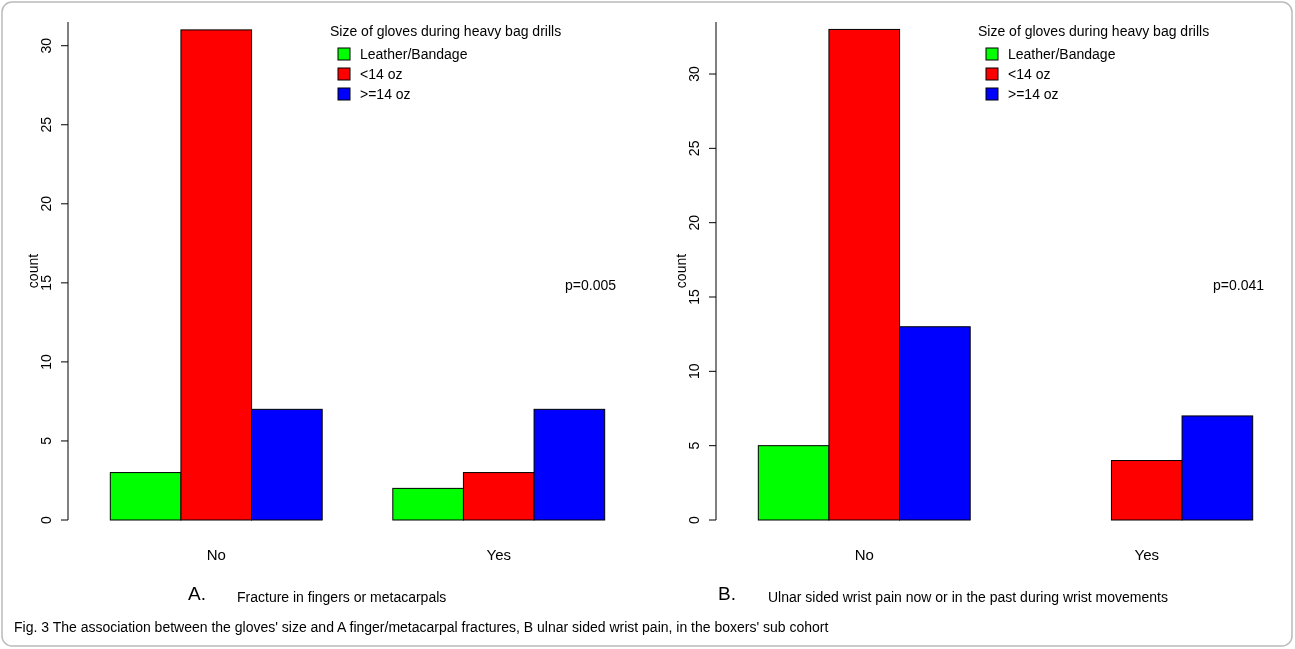 This screenshot has width=1295, height=649. What do you see at coordinates (421, 627) in the screenshot?
I see `caption: Fig. 3 The association between the gloves' size and A finger/metacarpal fractures, B ulnar sided wrist pain, in the boxers' sub cohort` at bounding box center [421, 627].